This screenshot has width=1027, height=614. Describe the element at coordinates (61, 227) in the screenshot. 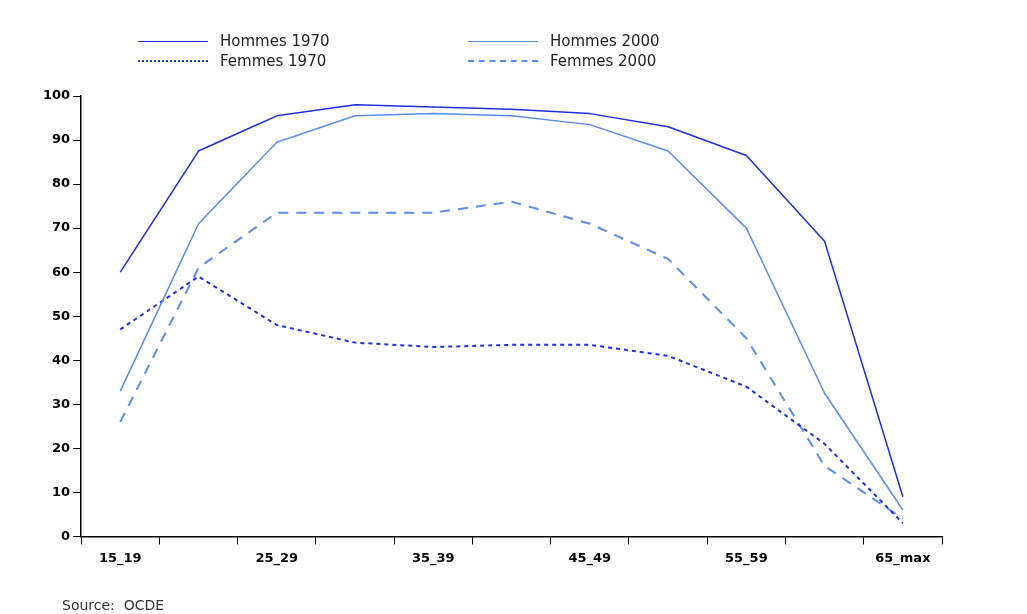

I see `y-tick-label: 70` at that location.